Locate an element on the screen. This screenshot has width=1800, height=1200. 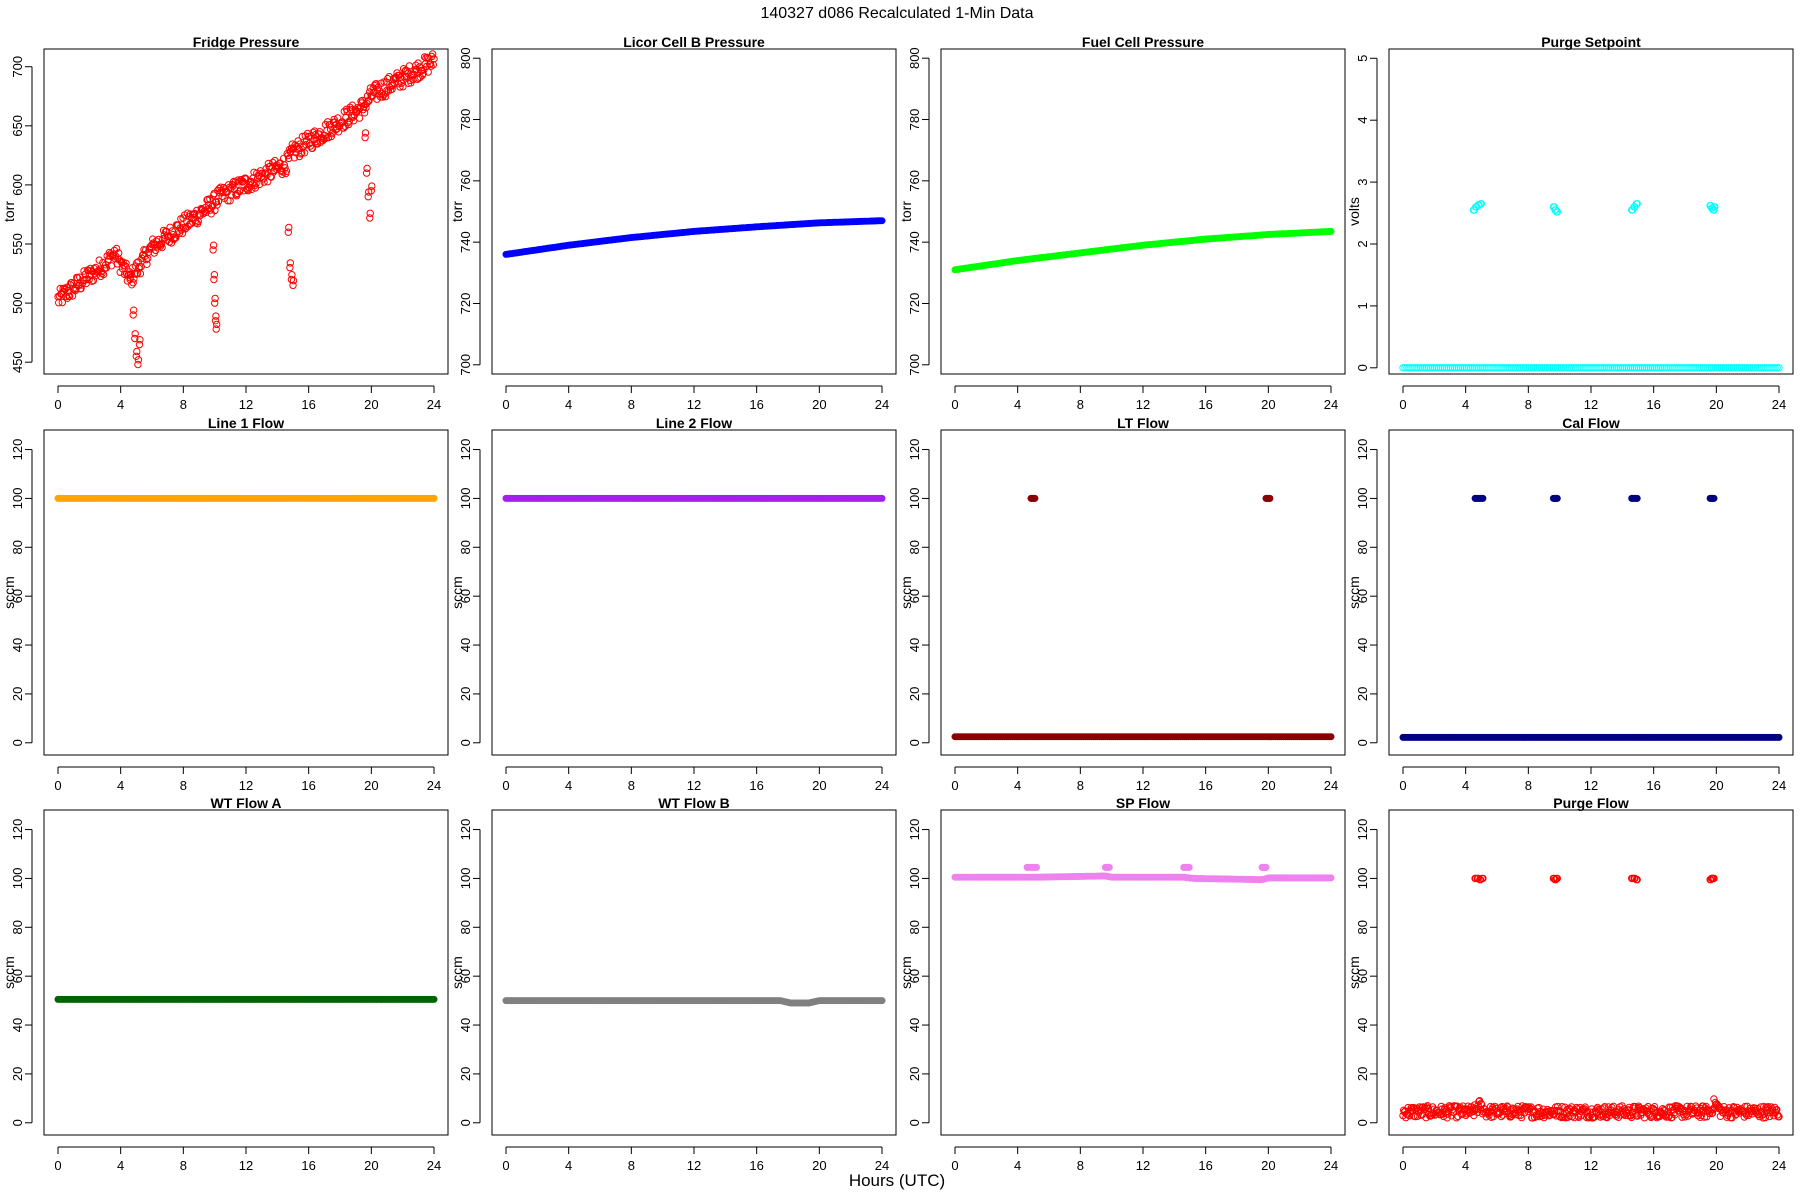
plot-area is located at coordinates (1143, 211).